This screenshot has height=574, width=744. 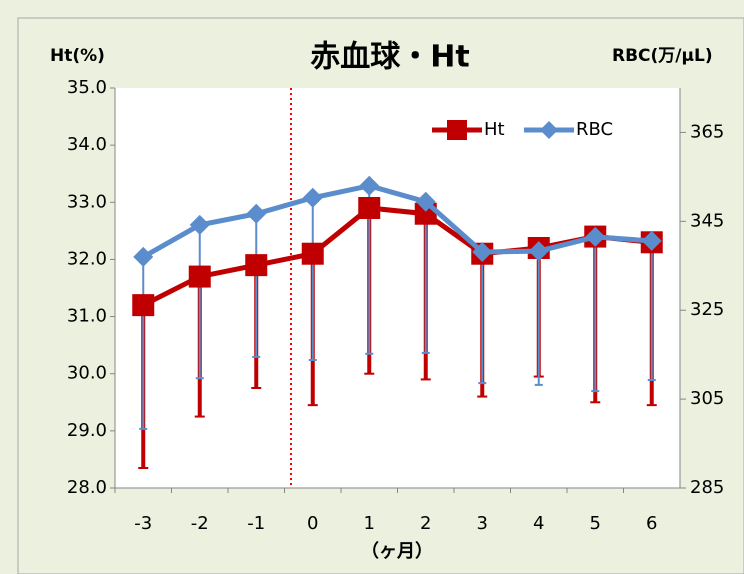 What do you see at coordinates (87, 487) in the screenshot?
I see `y-tick-label: 28.0` at bounding box center [87, 487].